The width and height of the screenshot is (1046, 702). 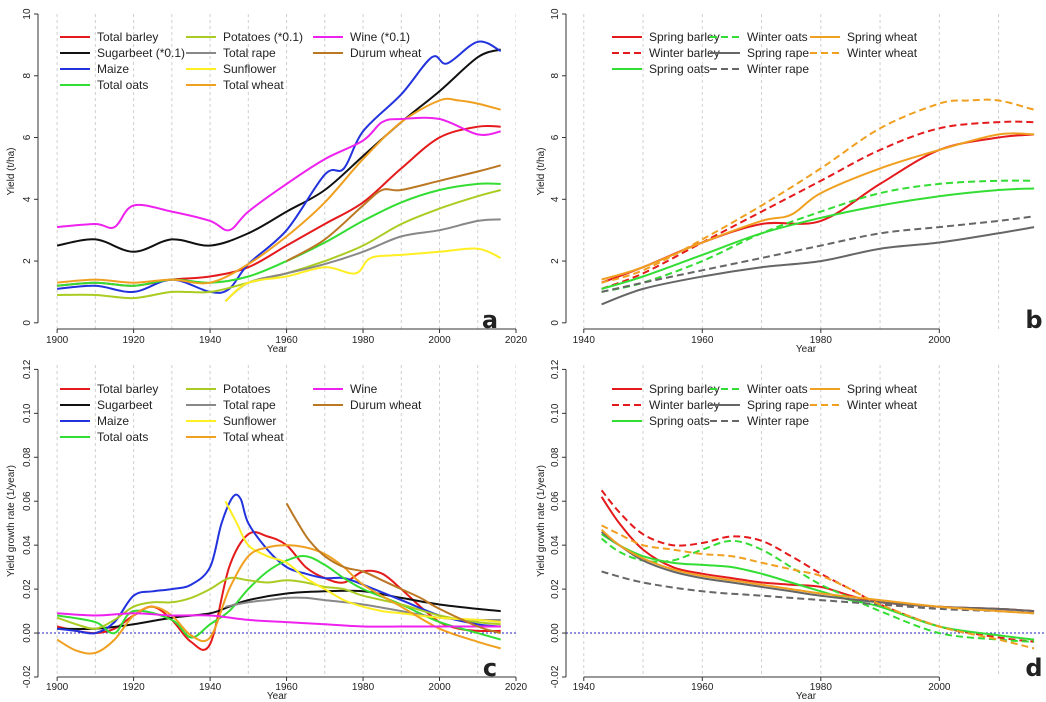 What do you see at coordinates (882, 405) in the screenshot?
I see `legend-label: Winter wheat` at bounding box center [882, 405].